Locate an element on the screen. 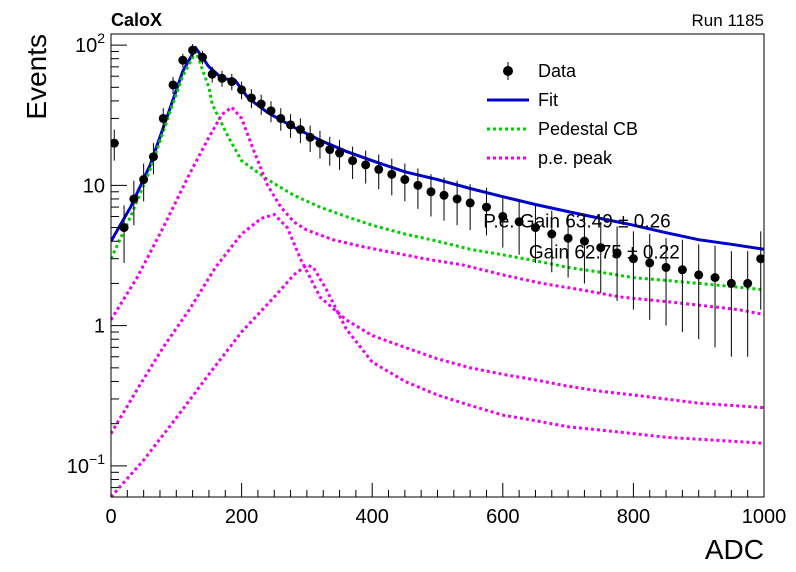  run-label: Run 1185 is located at coordinates (728, 20).